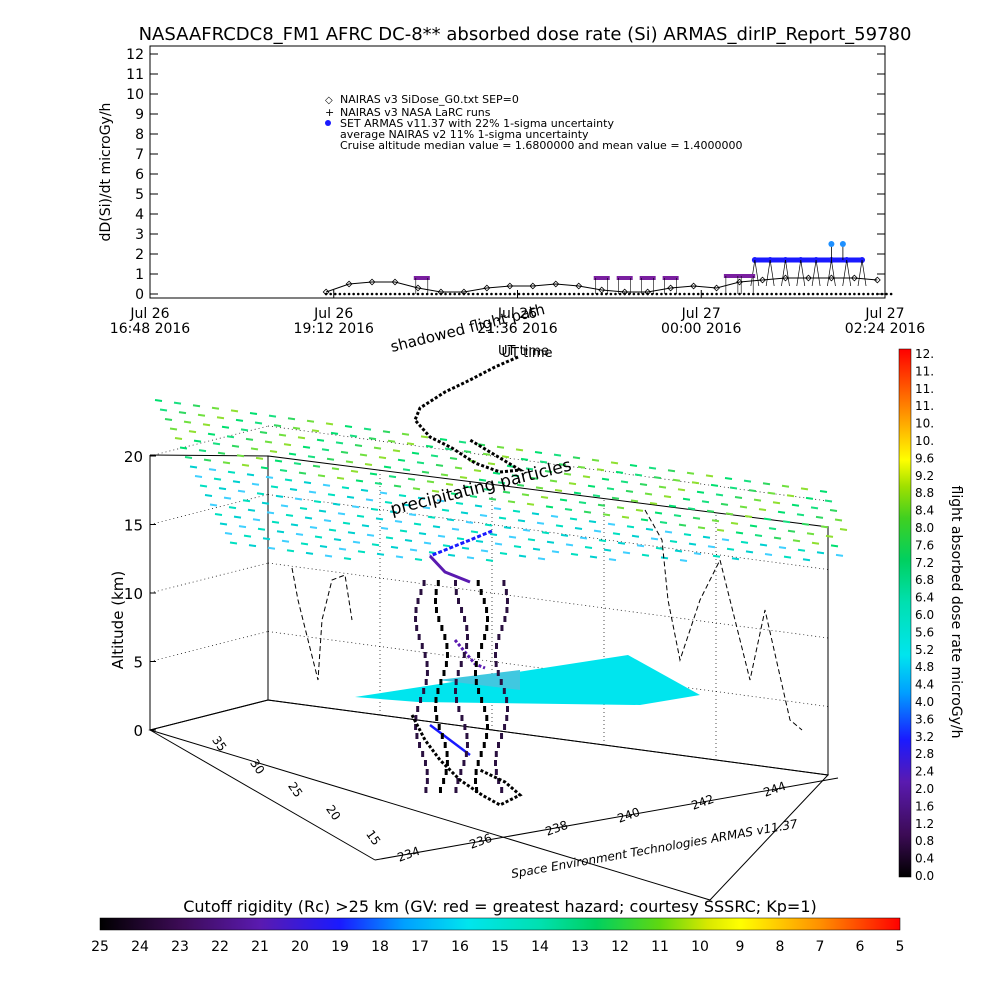 This screenshot has height=1000, width=1000. Describe the element at coordinates (449, 569) in the screenshot. I see `flight-path-purple-segment` at that location.